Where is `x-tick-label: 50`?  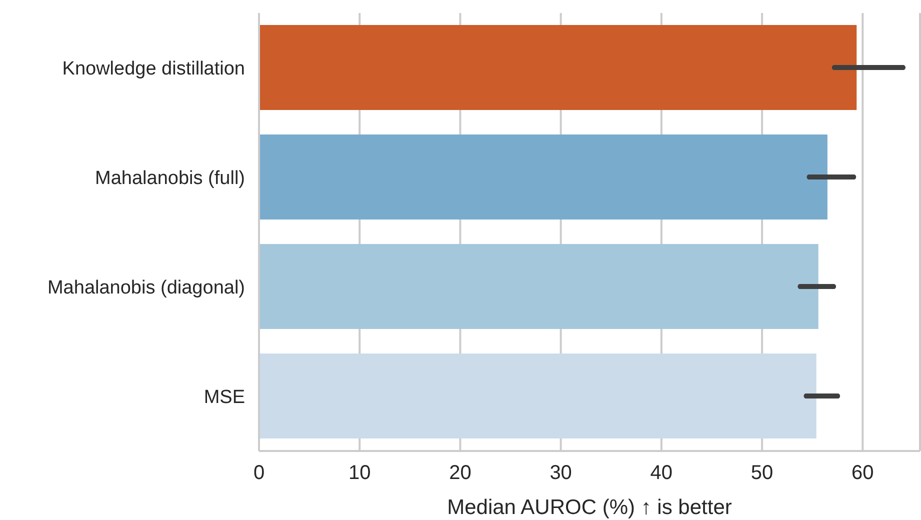
x-tick-label: 50 is located at coordinates (762, 473).